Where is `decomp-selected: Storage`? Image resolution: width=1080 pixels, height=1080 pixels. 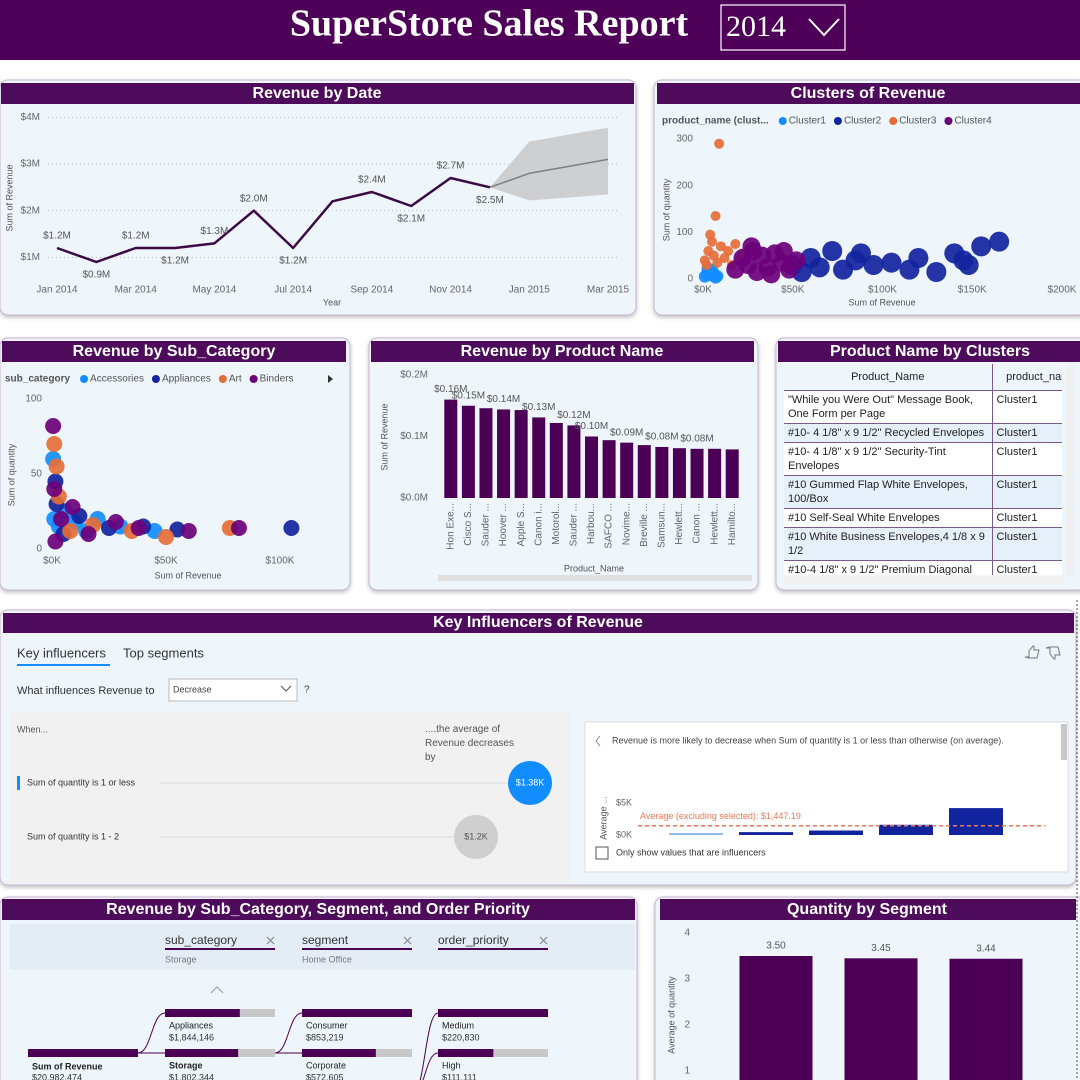
decomp-selected: Storage is located at coordinates (181, 959).